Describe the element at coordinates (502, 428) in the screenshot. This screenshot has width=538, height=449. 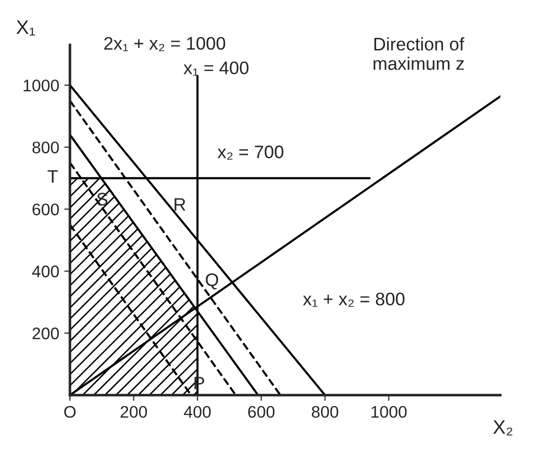
I see `x-axis-title: X₂` at that location.